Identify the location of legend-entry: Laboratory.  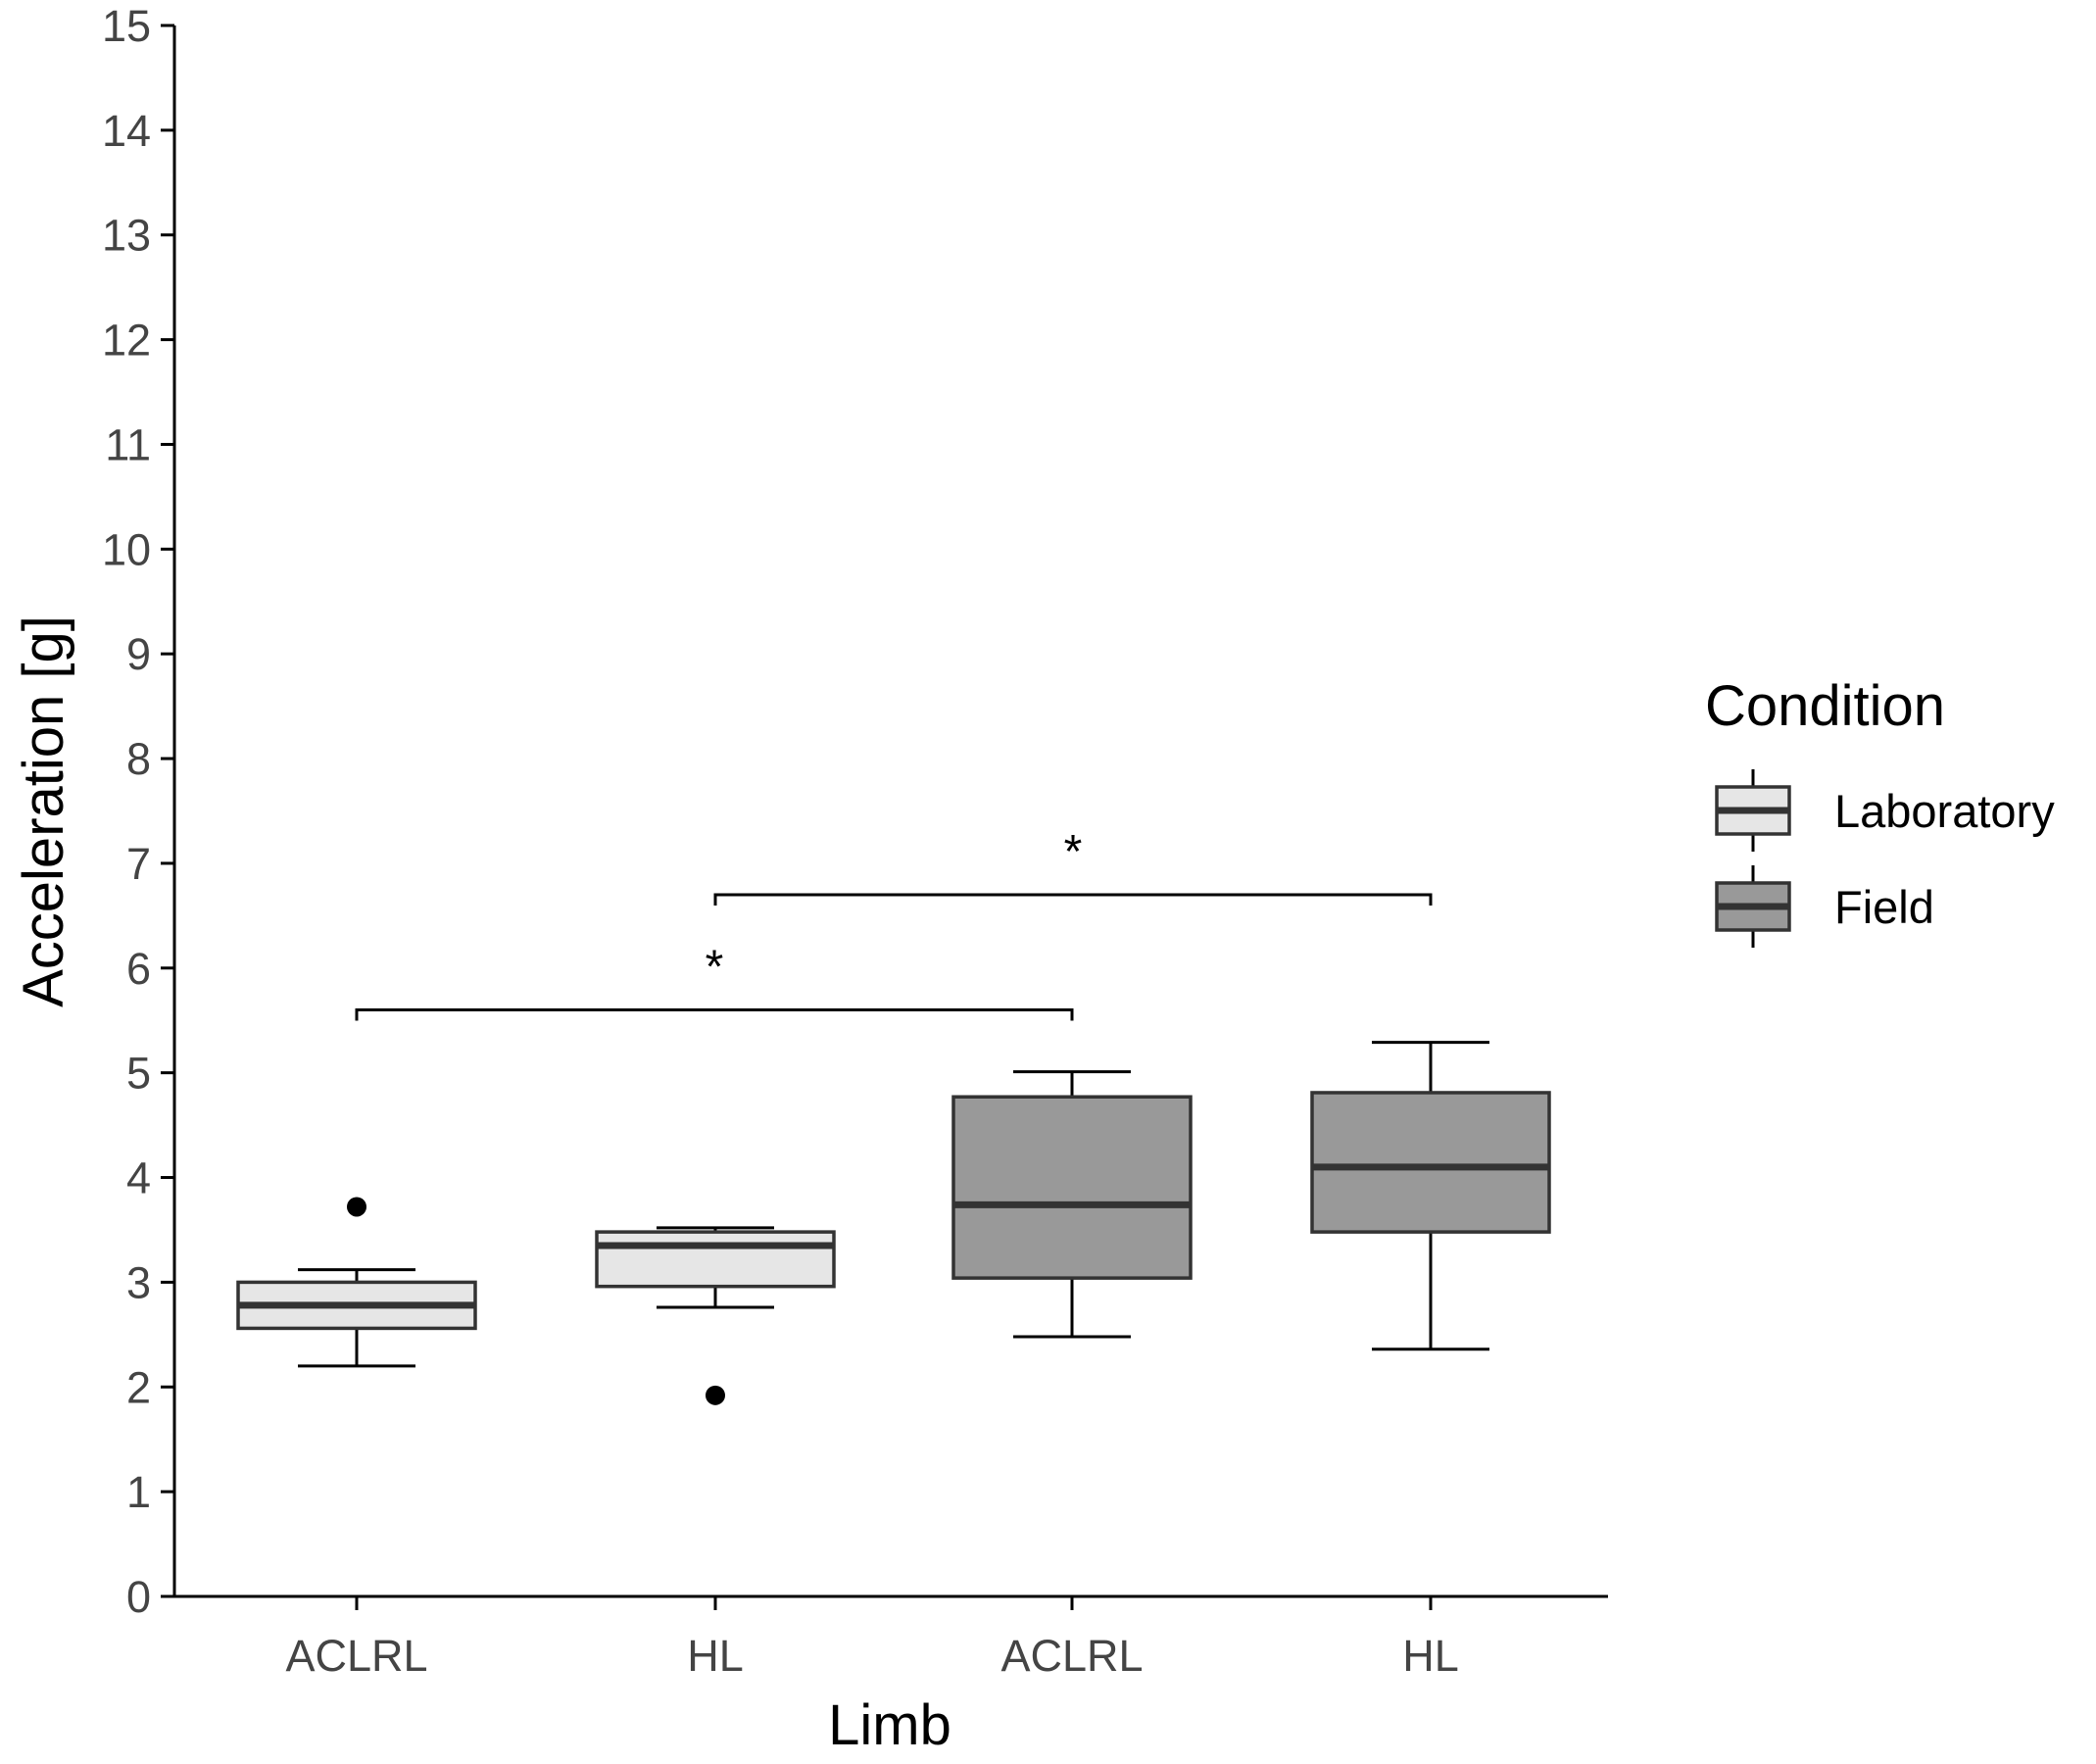
(1885, 810).